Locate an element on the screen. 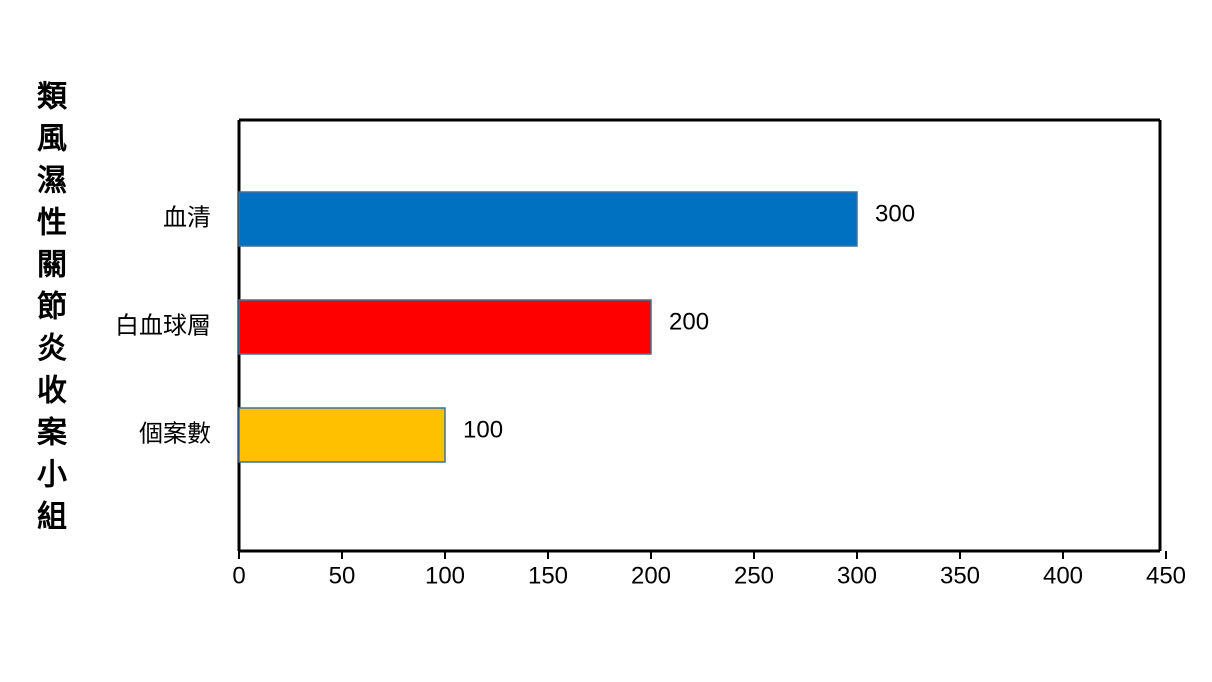 The height and width of the screenshot is (682, 1212). x-tick-label: 100 is located at coordinates (445, 575).